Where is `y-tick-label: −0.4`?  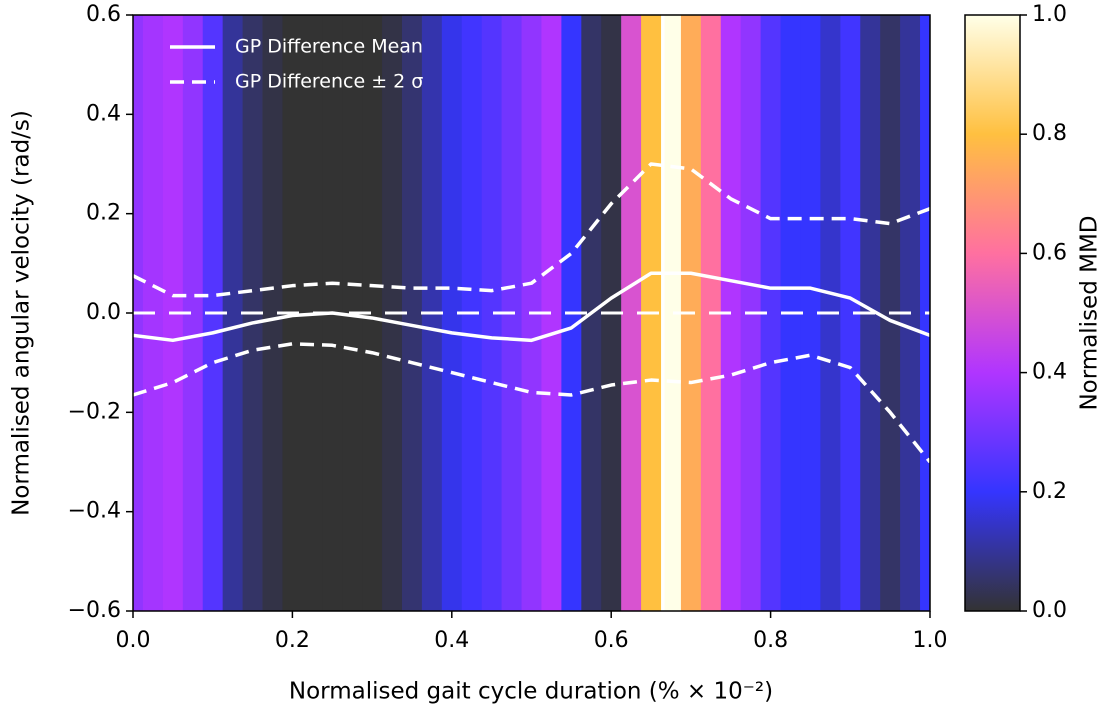 y-tick-label: −0.4 is located at coordinates (94, 511).